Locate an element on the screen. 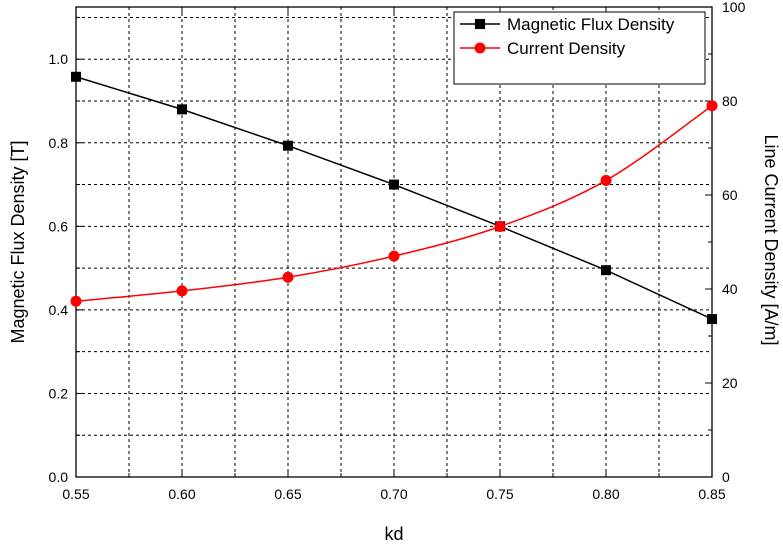 The image size is (783, 549). legend: Magnetic Flux Density Current Density is located at coordinates (579, 48).